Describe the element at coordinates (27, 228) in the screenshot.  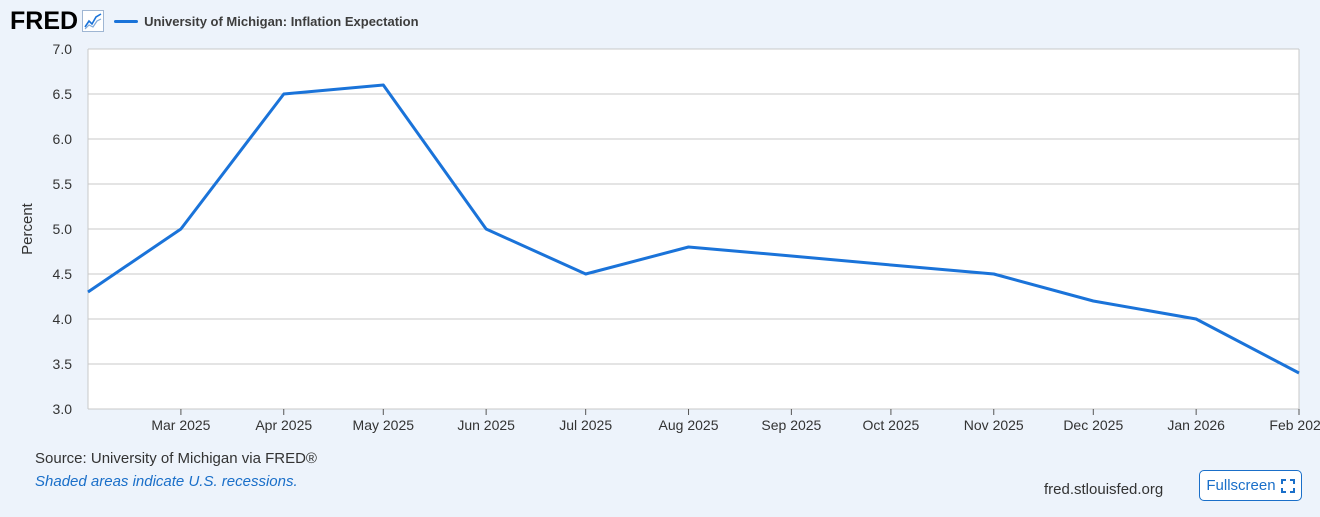
I see `y-axis-label: Percent` at that location.